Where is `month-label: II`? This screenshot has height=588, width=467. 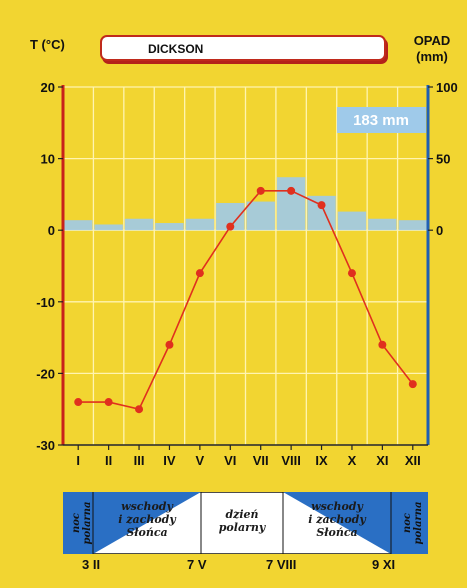
month-label: II is located at coordinates (108, 460).